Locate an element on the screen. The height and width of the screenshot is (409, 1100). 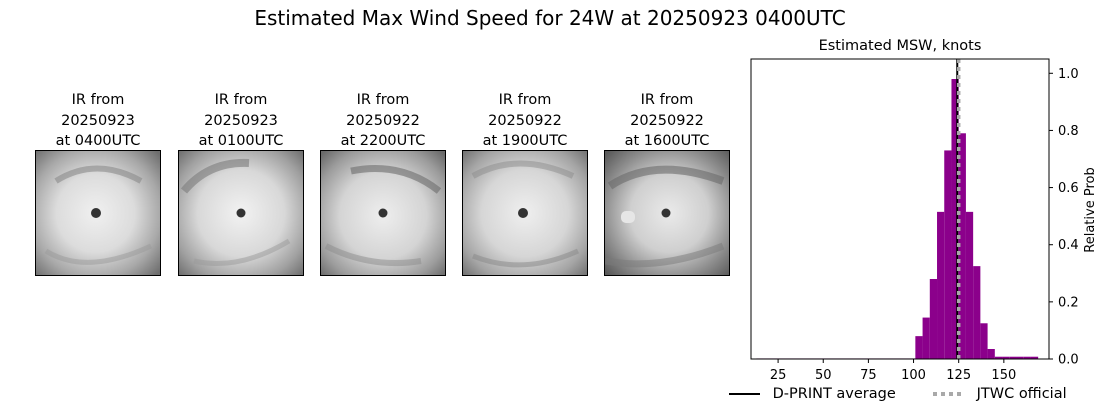
chart-title: Estimated MSW, knots is located at coordinates (900, 46).